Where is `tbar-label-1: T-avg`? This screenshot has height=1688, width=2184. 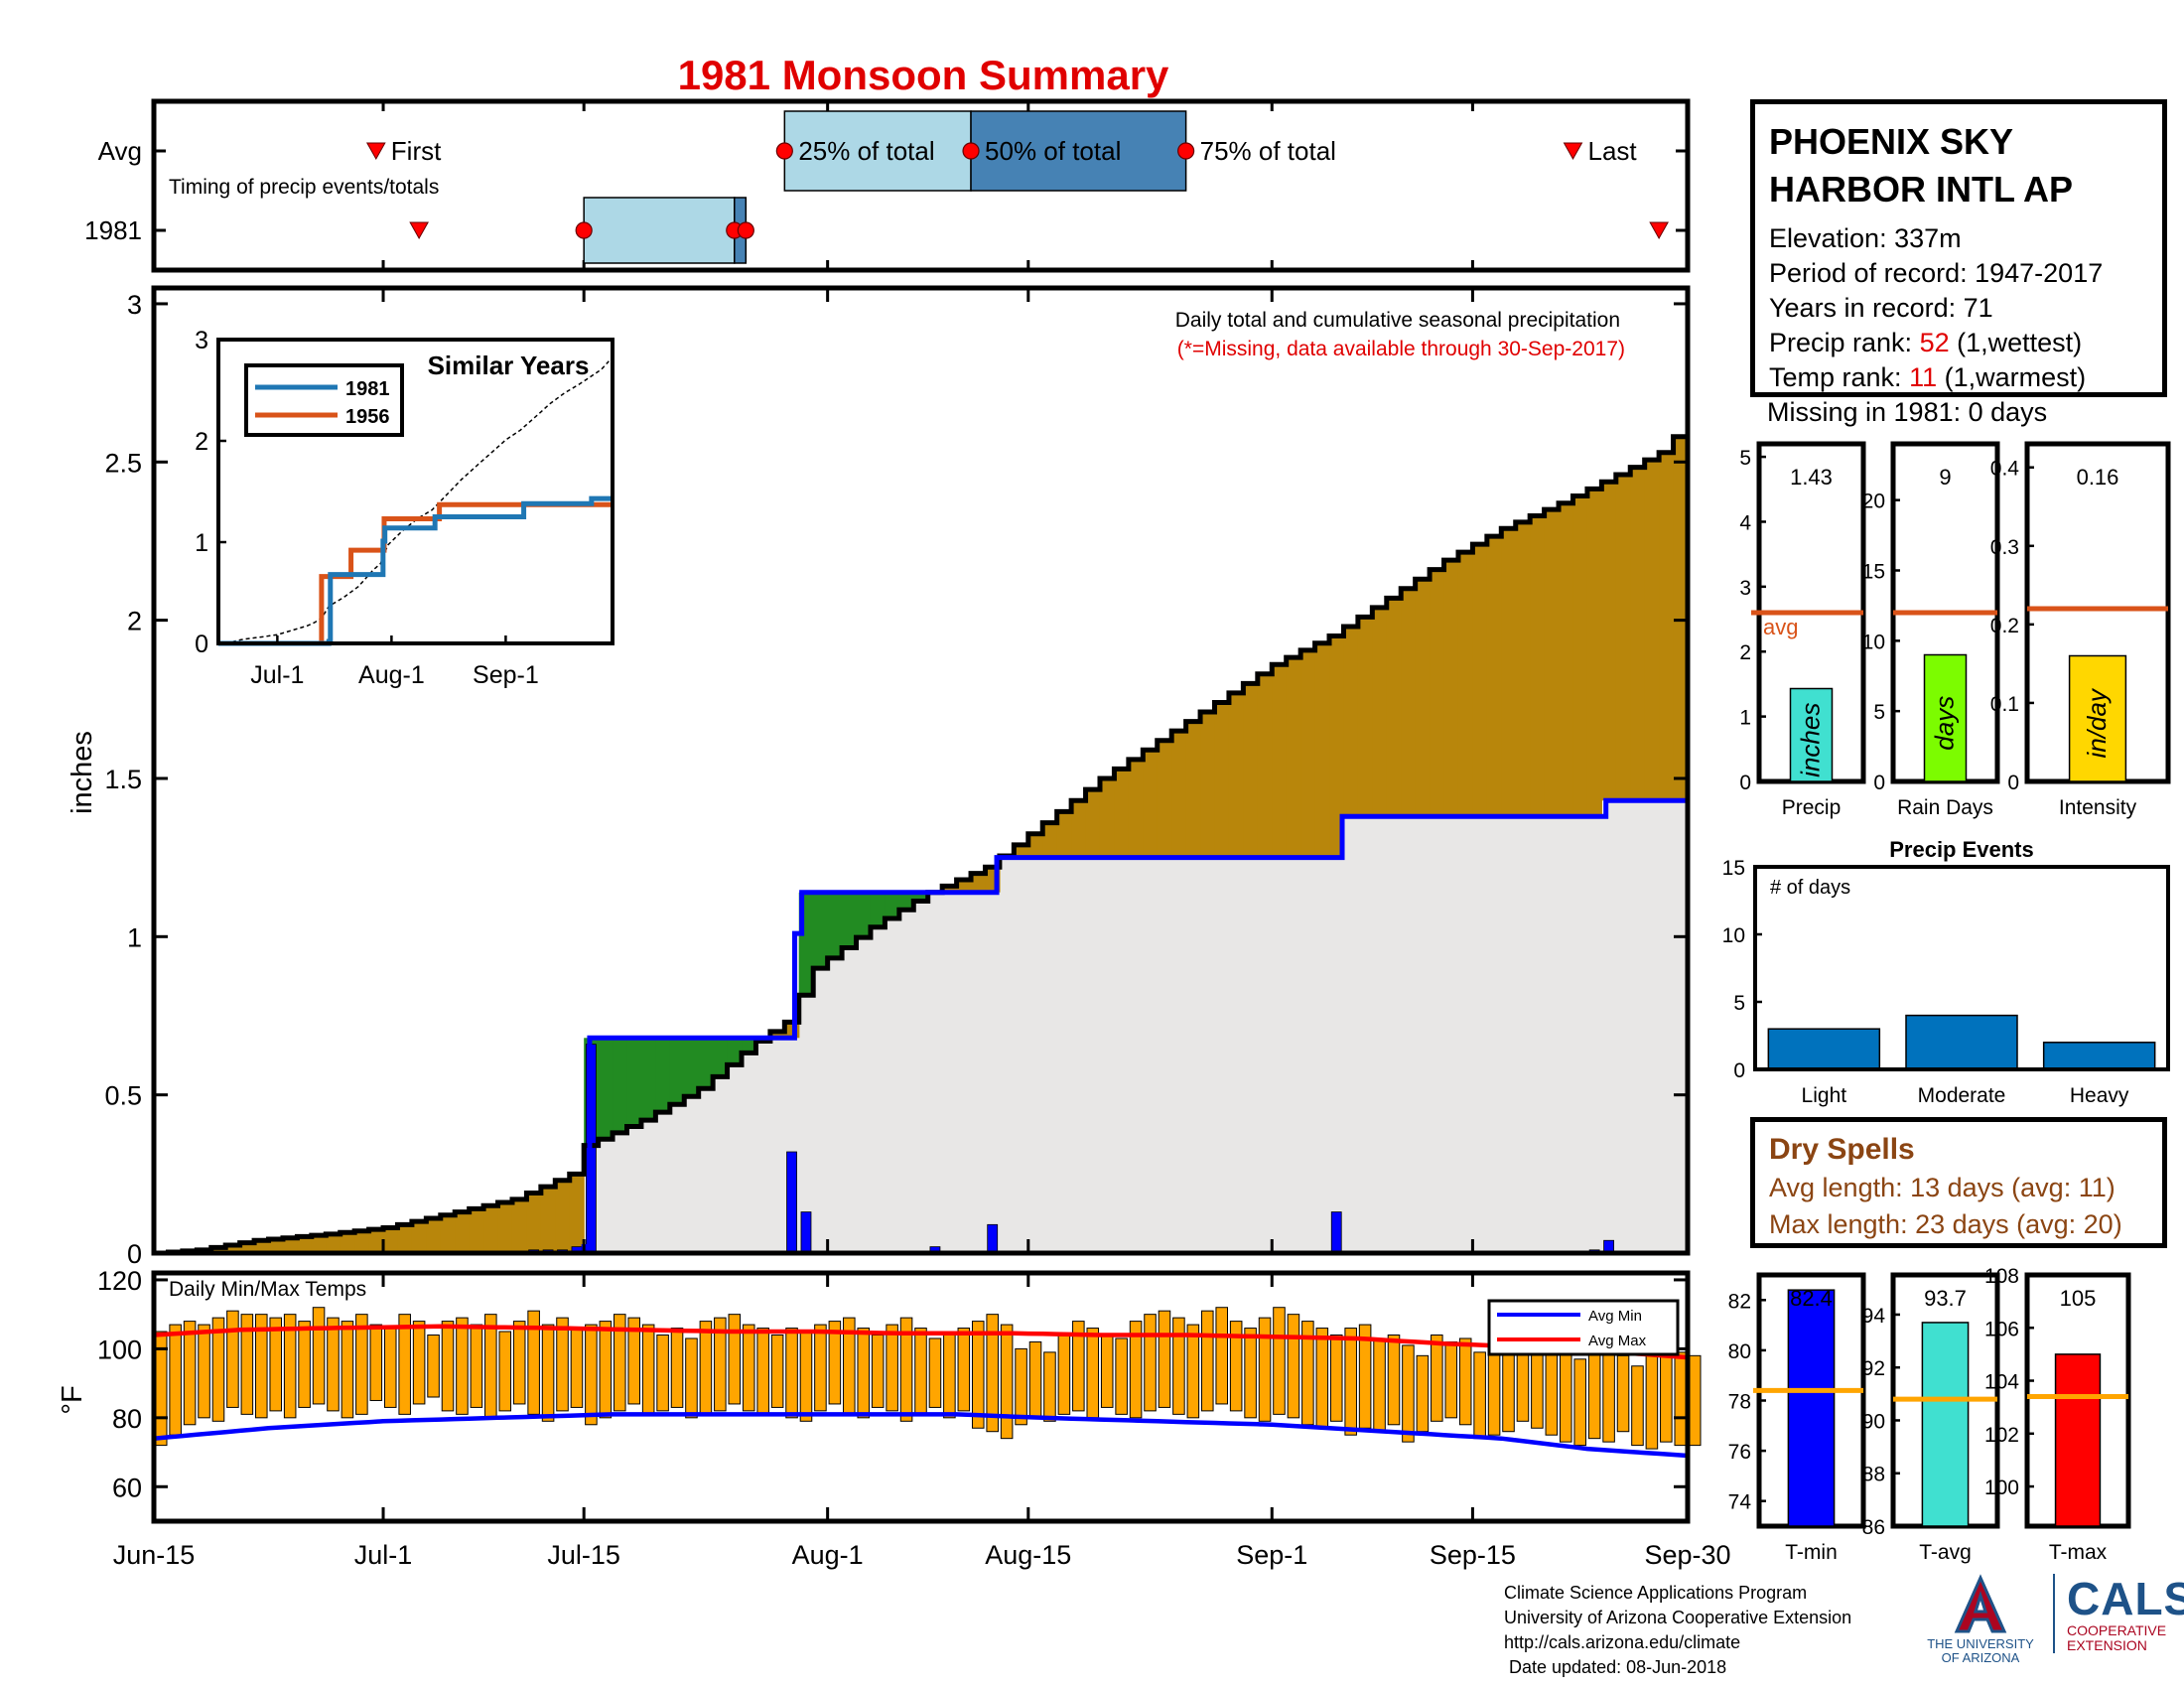 tbar-label-1: T-avg is located at coordinates (1945, 1552).